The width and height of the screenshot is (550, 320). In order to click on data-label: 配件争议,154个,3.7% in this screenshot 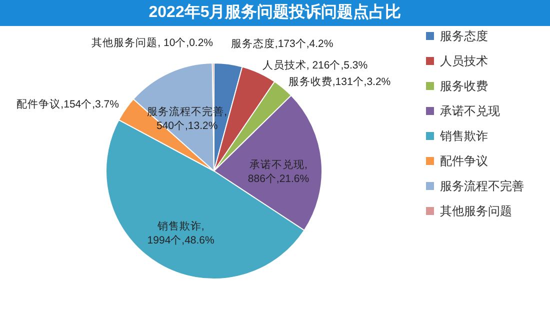, I will do `click(67, 103)`.